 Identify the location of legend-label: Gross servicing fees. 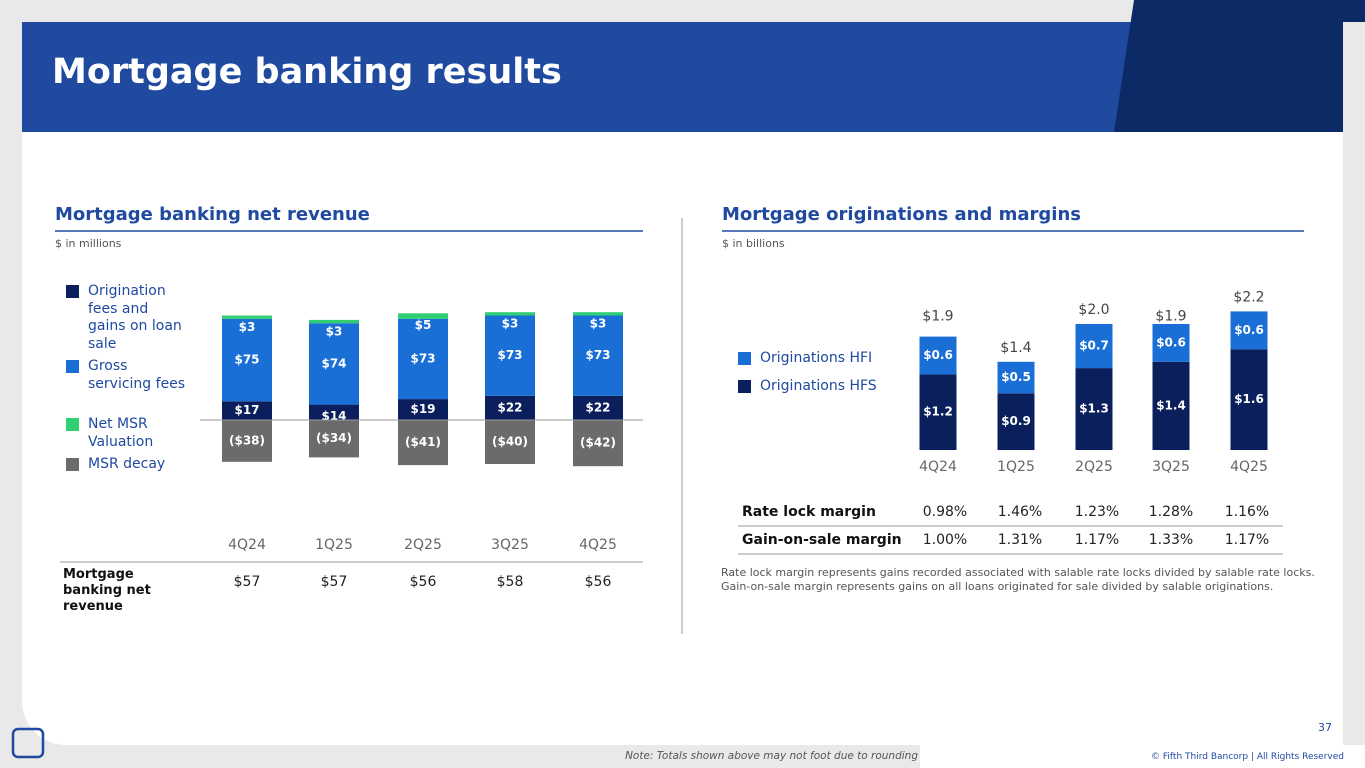
(137, 375).